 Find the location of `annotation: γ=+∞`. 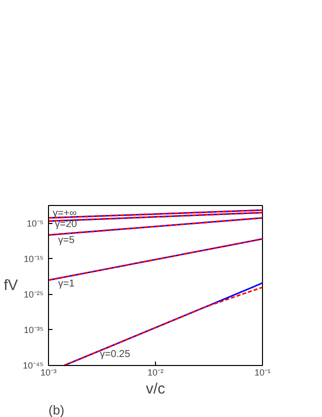

annotation: γ=+∞ is located at coordinates (64, 213).